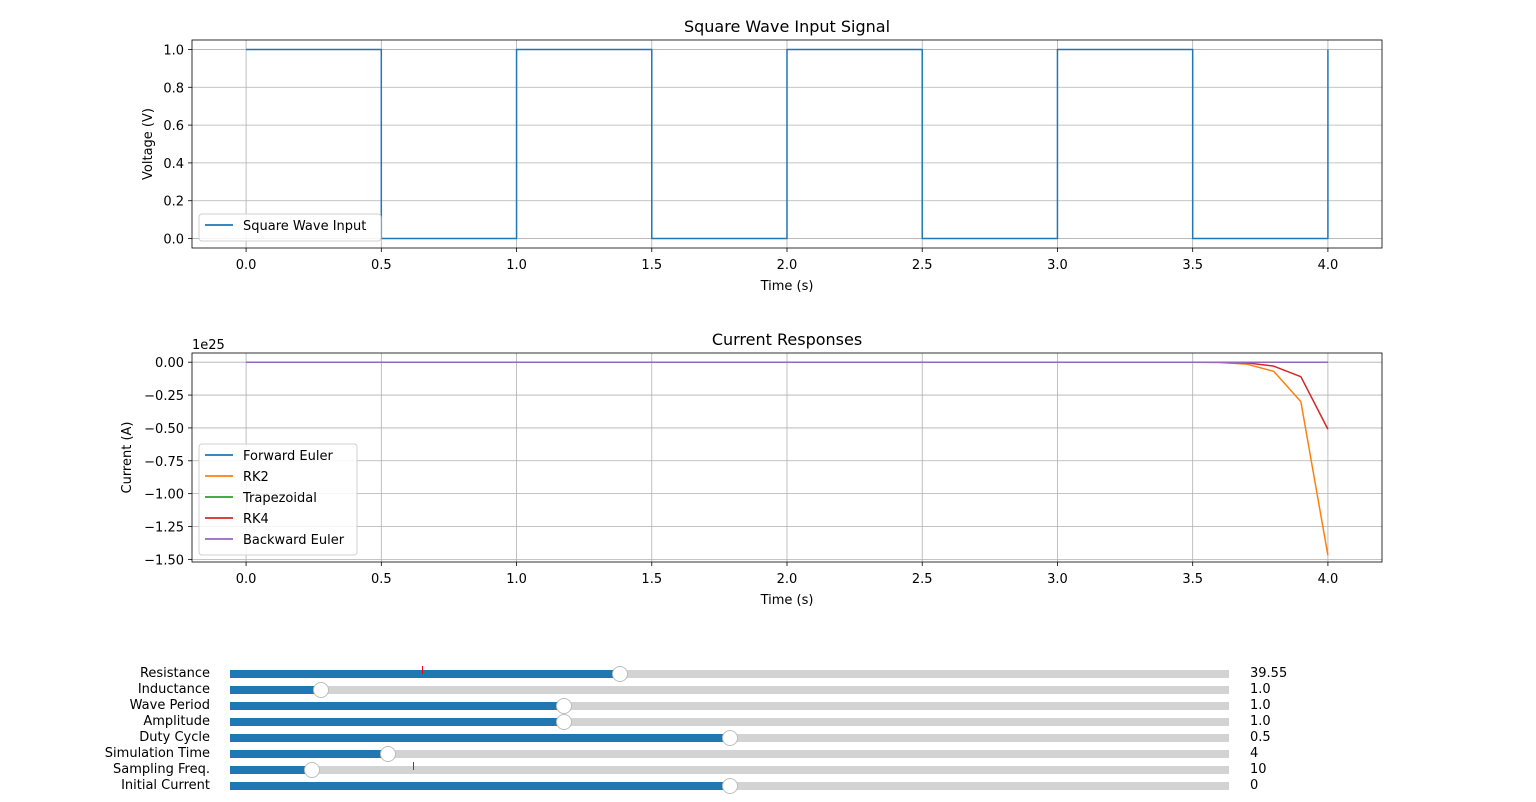  What do you see at coordinates (176, 721) in the screenshot?
I see `amplitude-slider-label: Amplitude` at bounding box center [176, 721].